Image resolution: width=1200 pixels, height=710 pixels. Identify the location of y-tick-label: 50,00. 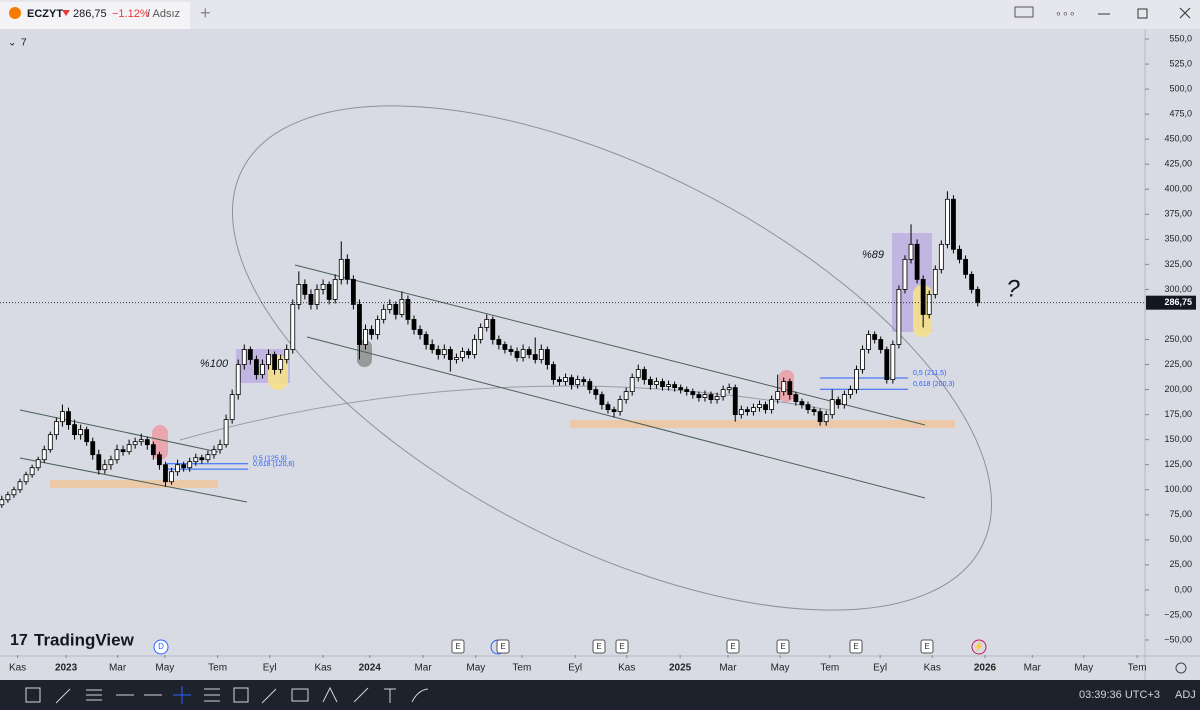
(1180, 539).